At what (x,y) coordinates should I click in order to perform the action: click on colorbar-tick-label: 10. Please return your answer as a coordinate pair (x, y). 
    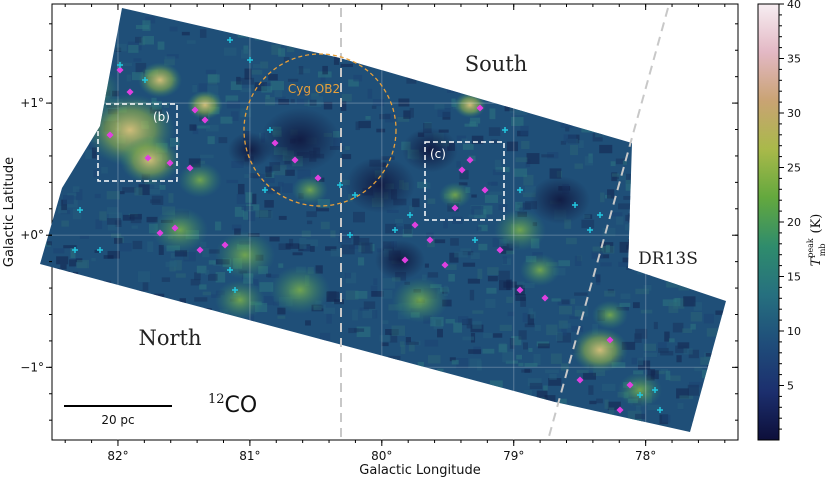
    Looking at the image, I should click on (794, 331).